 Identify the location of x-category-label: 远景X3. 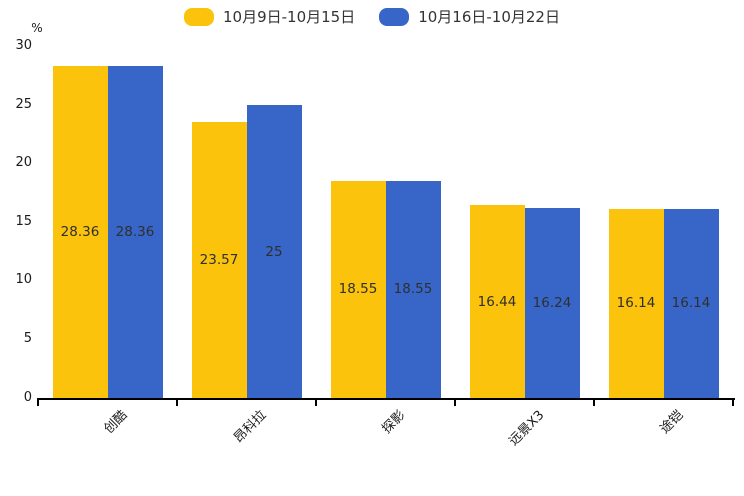
(526, 428).